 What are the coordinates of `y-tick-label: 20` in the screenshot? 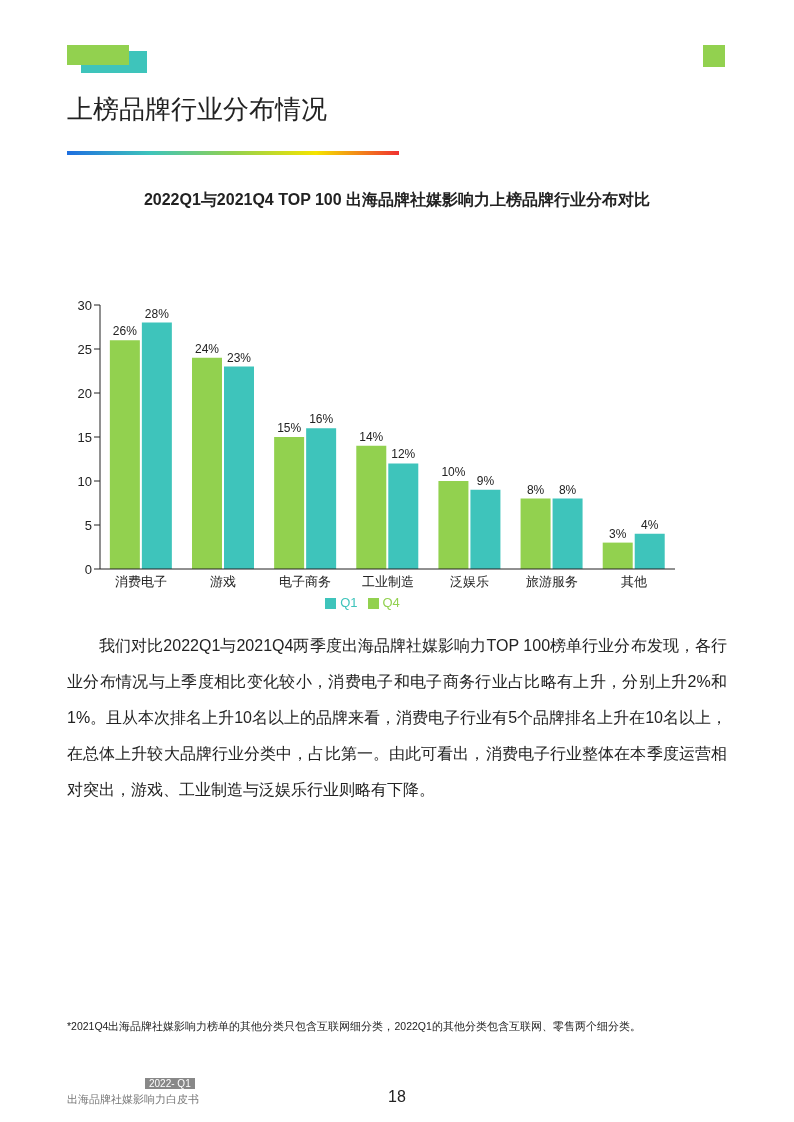 It's located at (84, 393).